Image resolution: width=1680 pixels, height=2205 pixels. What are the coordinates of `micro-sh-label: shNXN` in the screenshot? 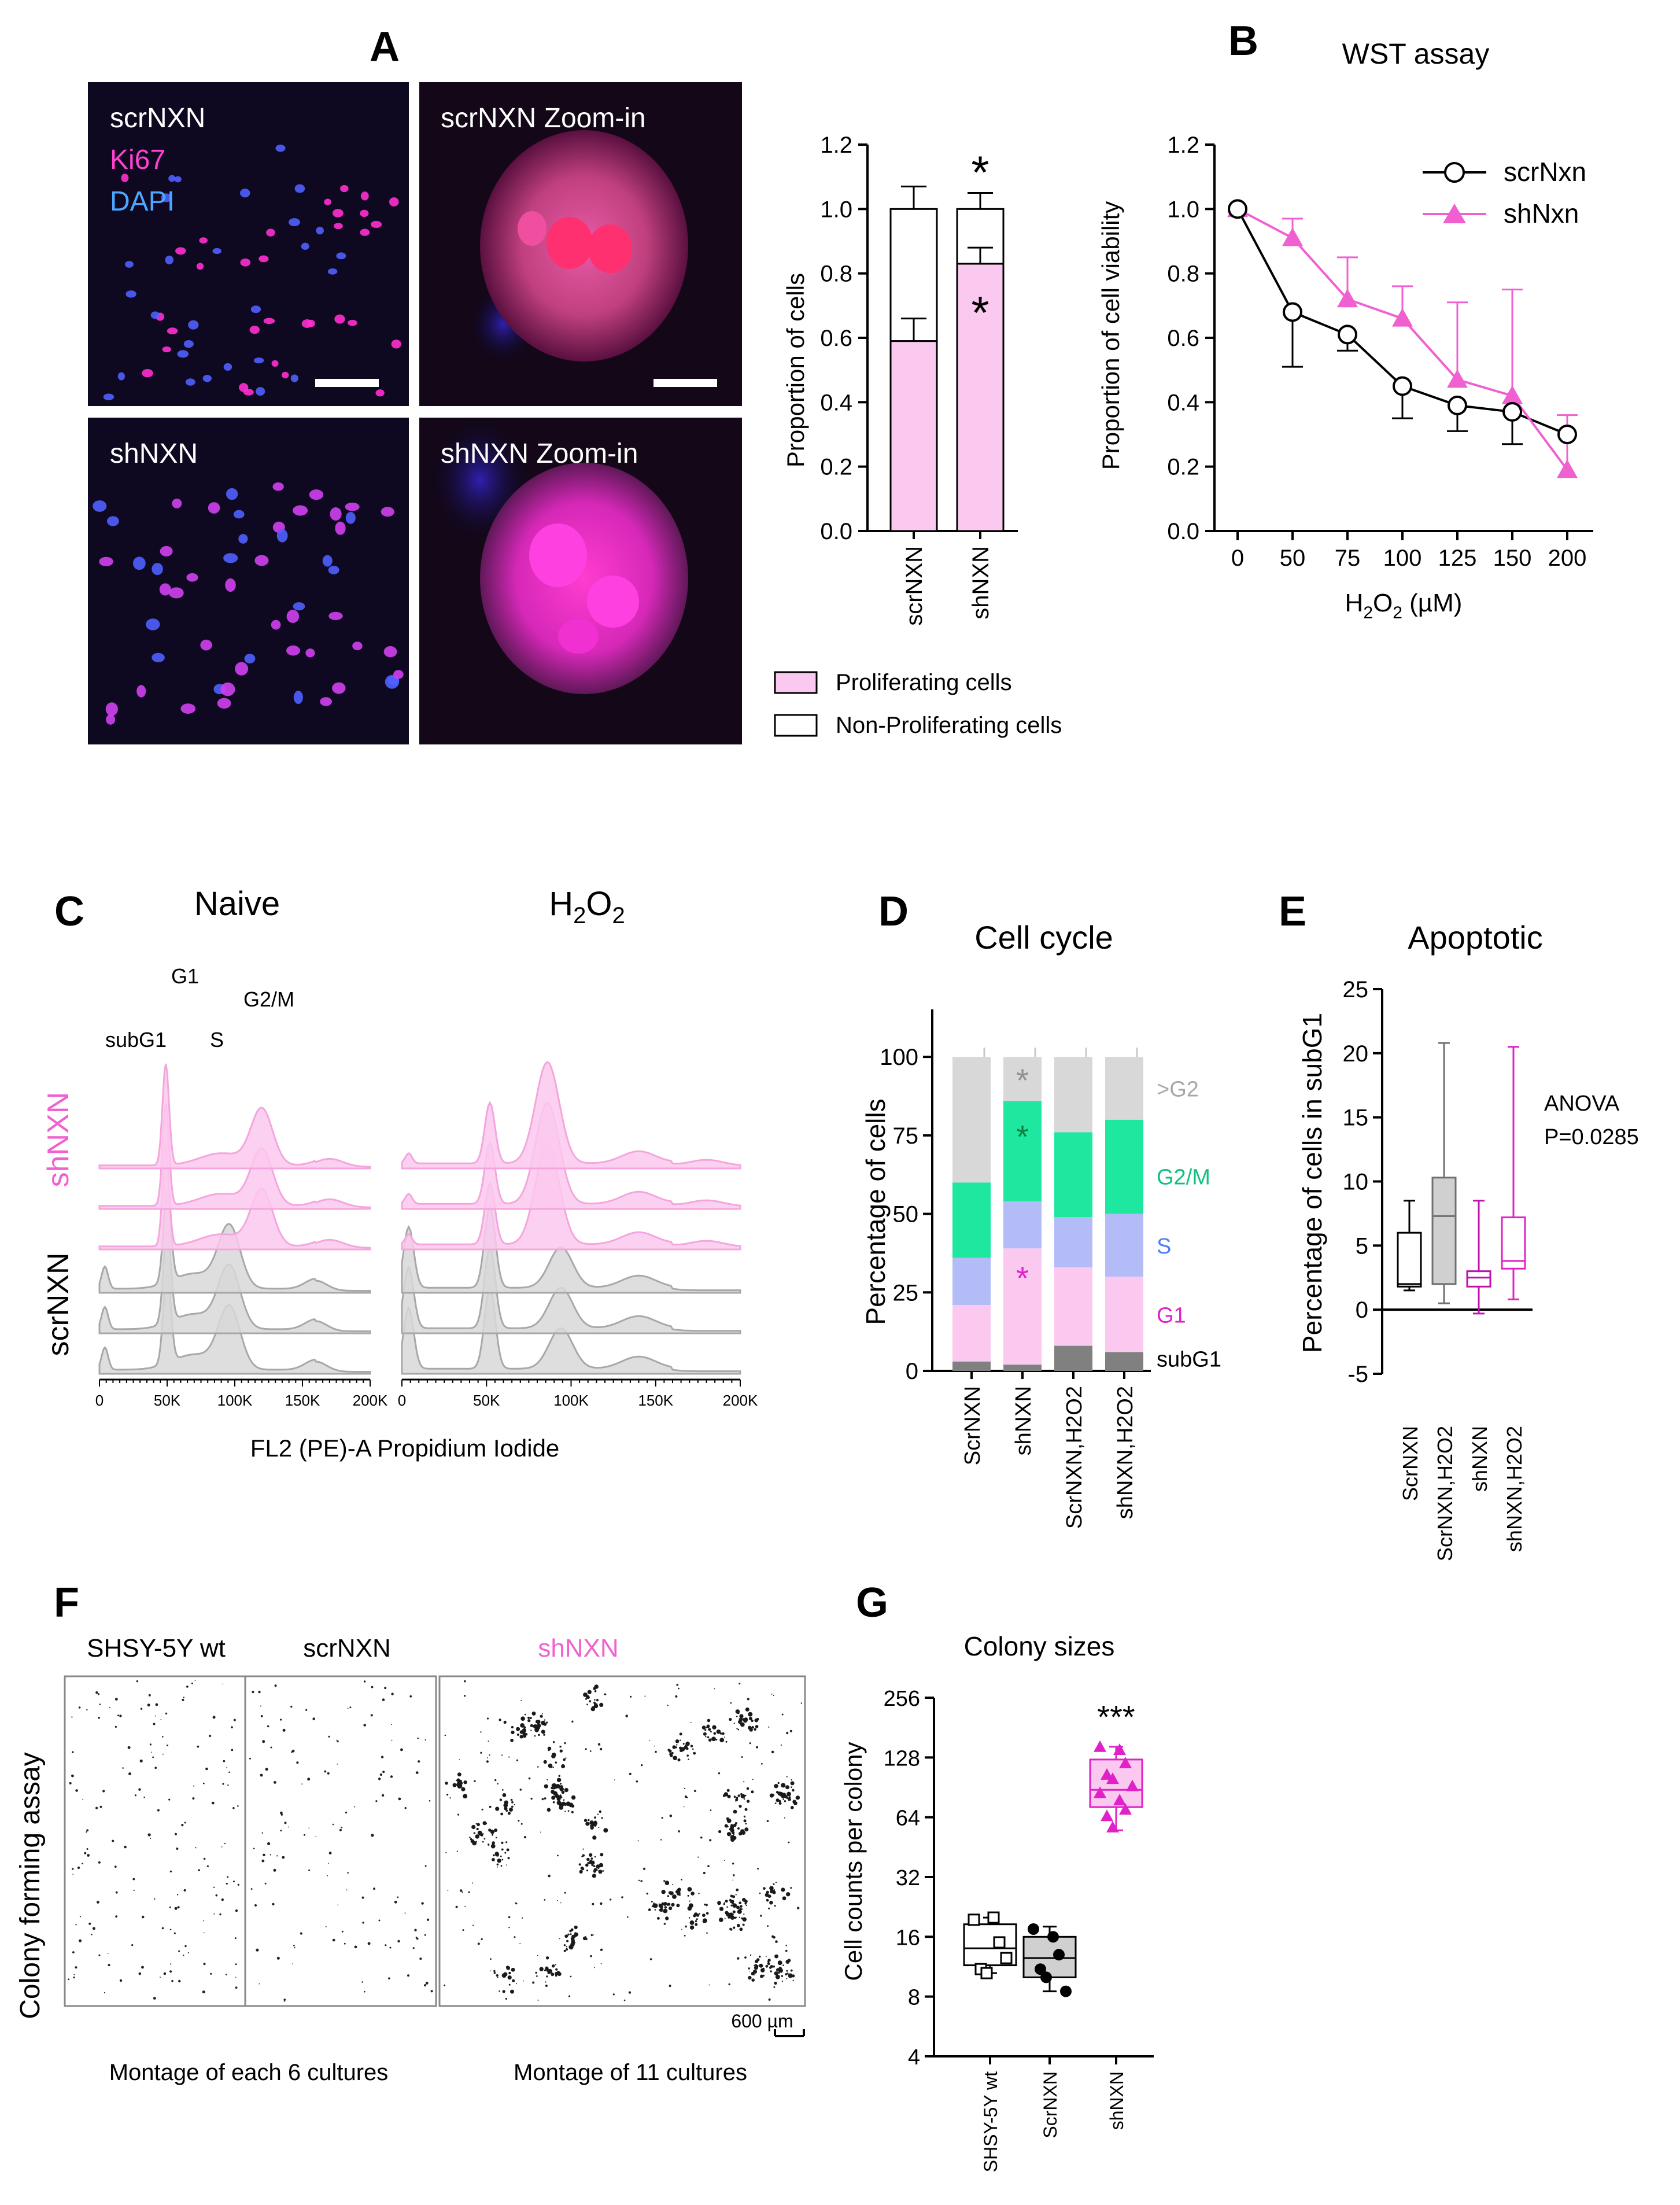 It's located at (154, 453).